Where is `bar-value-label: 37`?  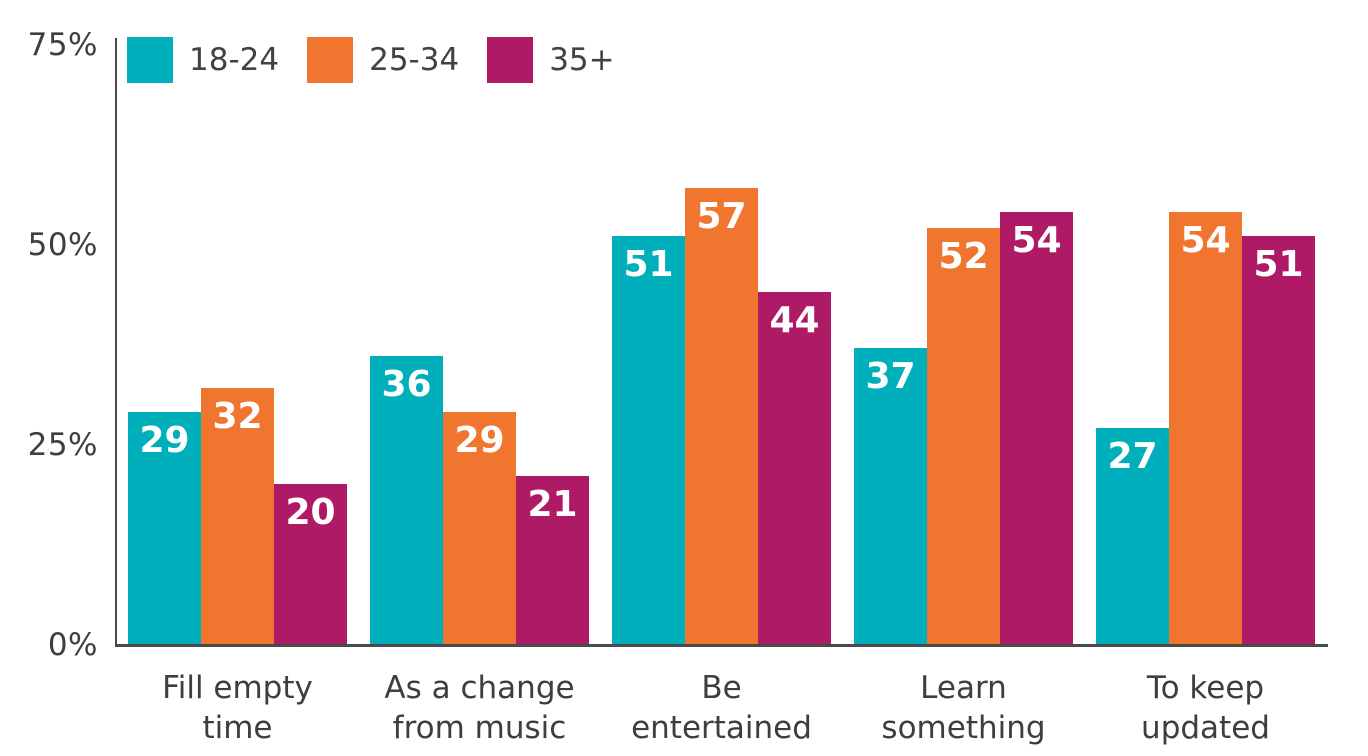 bar-value-label: 37 is located at coordinates (890, 376).